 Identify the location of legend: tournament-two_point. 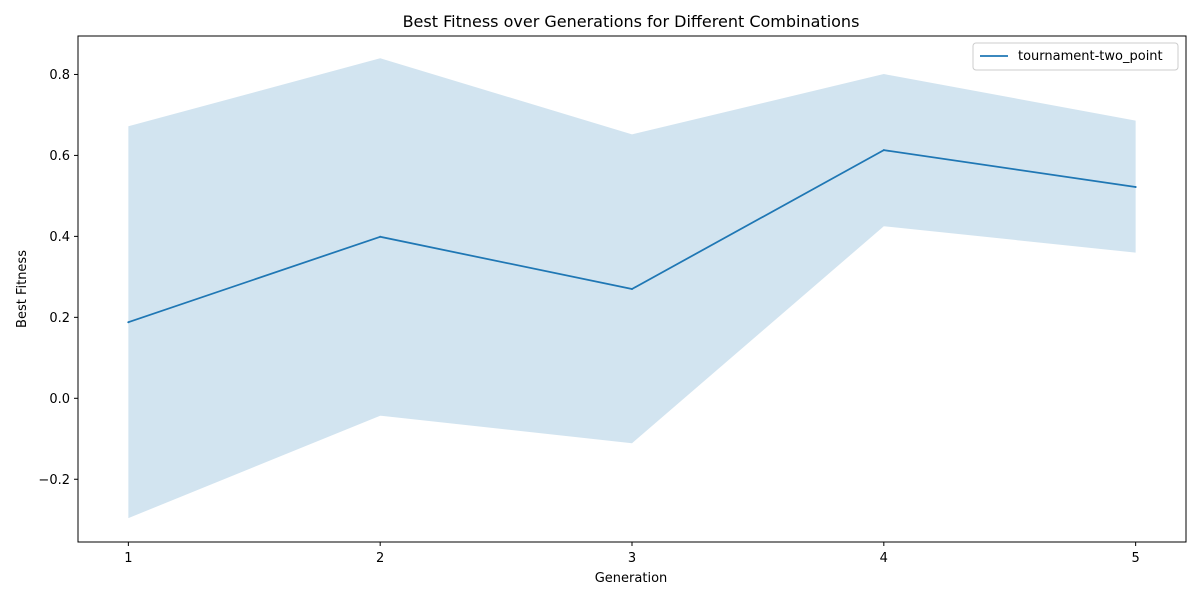
(1075, 56).